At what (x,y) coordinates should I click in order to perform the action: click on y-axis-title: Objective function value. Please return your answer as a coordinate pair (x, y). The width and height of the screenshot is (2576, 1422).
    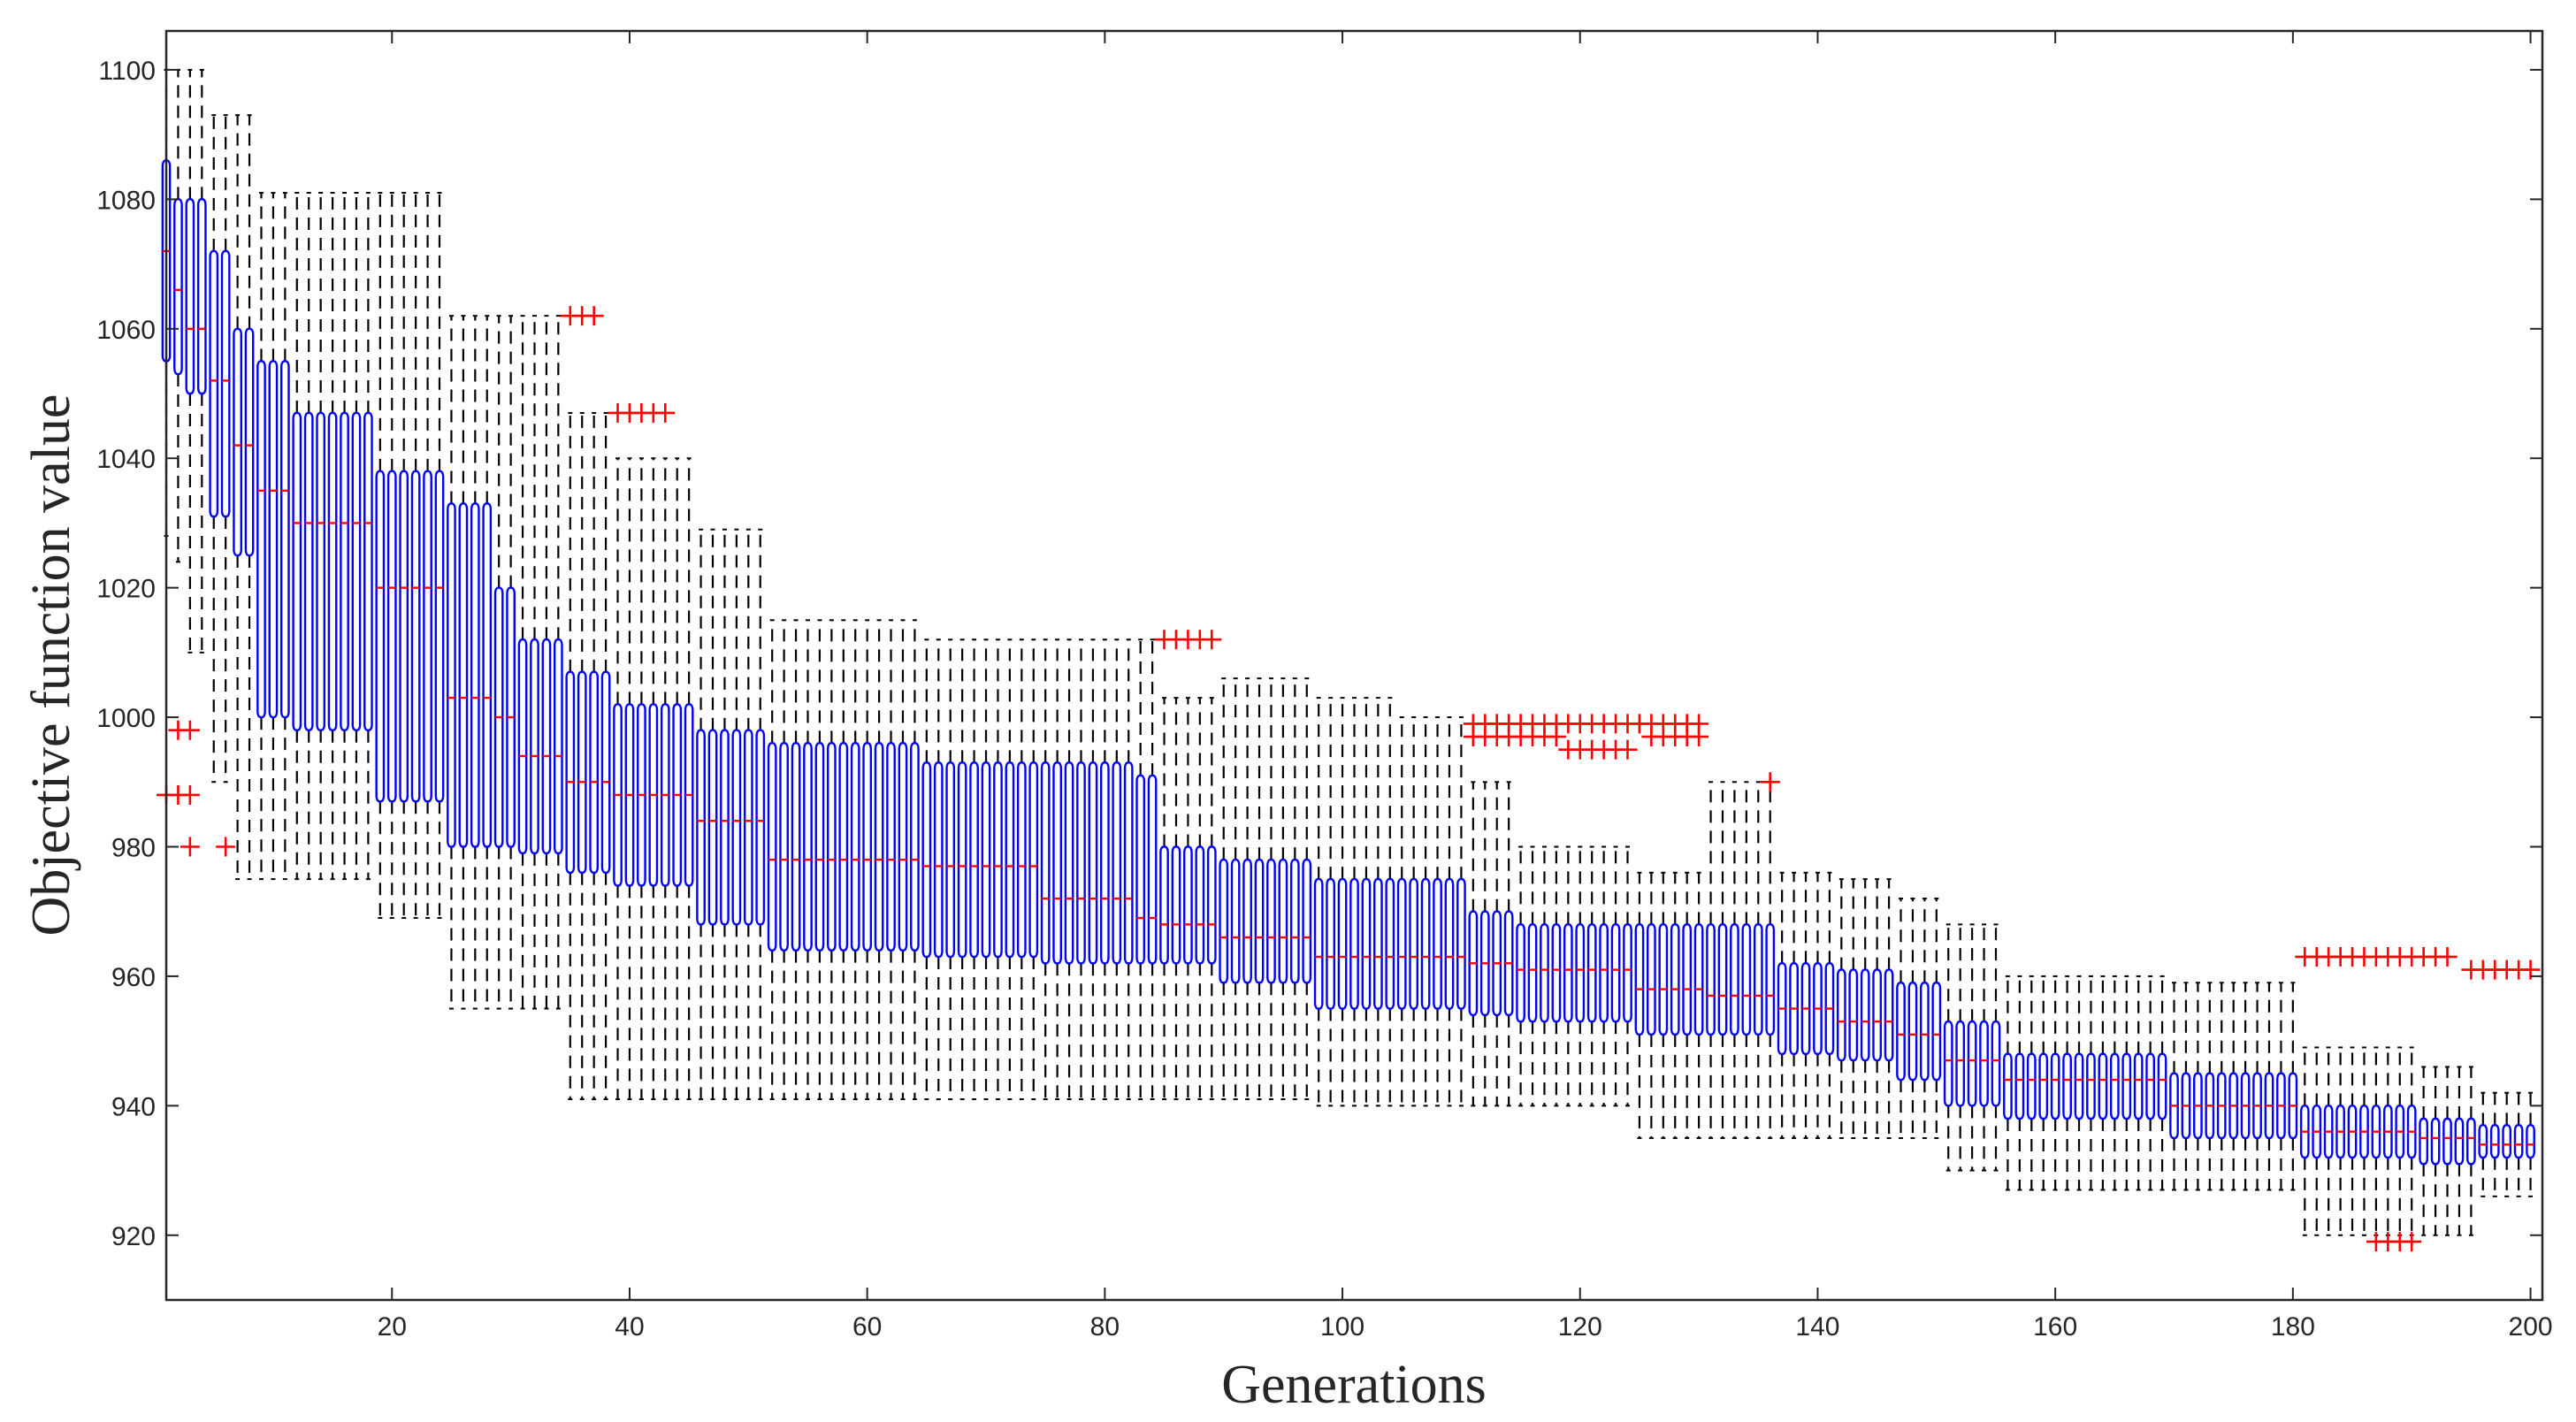
    Looking at the image, I should click on (51, 665).